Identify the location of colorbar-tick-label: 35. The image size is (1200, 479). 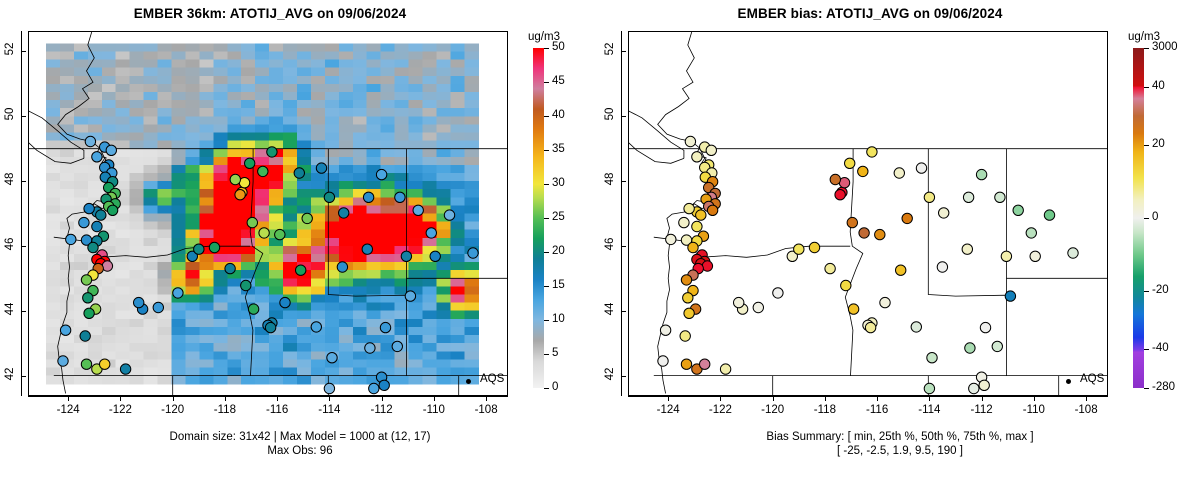
(558, 149).